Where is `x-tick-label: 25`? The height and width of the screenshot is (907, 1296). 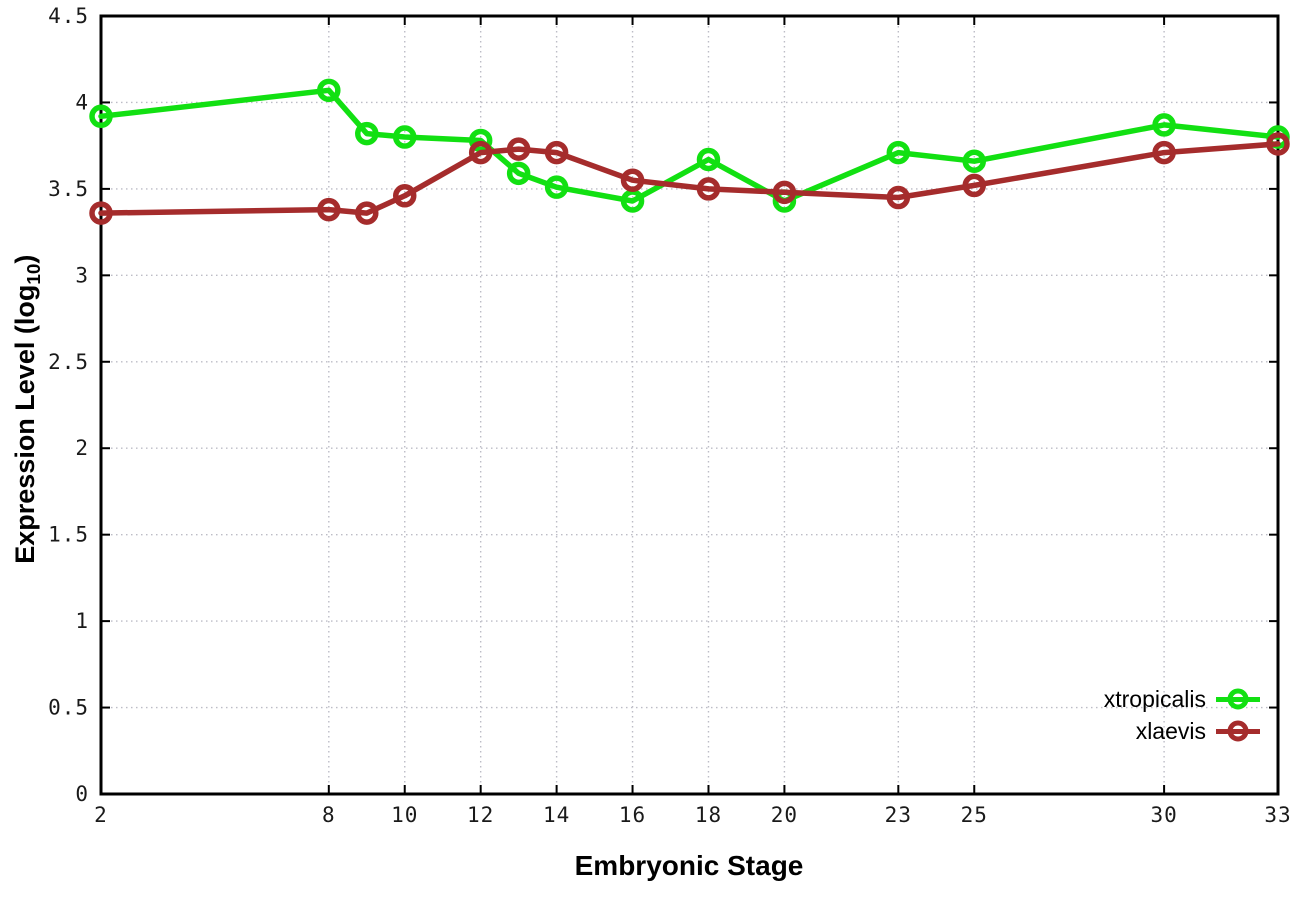
x-tick-label: 25 is located at coordinates (974, 815).